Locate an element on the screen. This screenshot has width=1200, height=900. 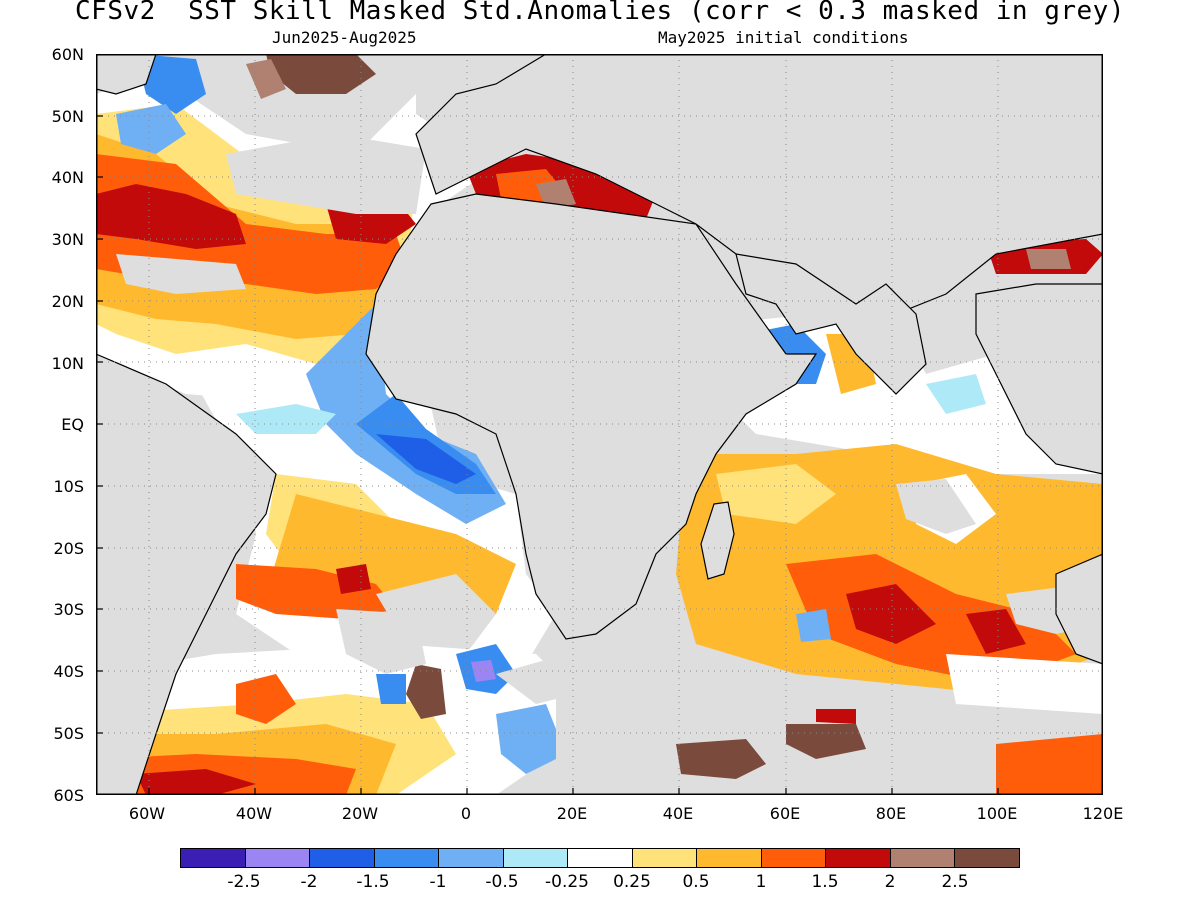
y-tick-label: 50S is located at coordinates (68, 733).